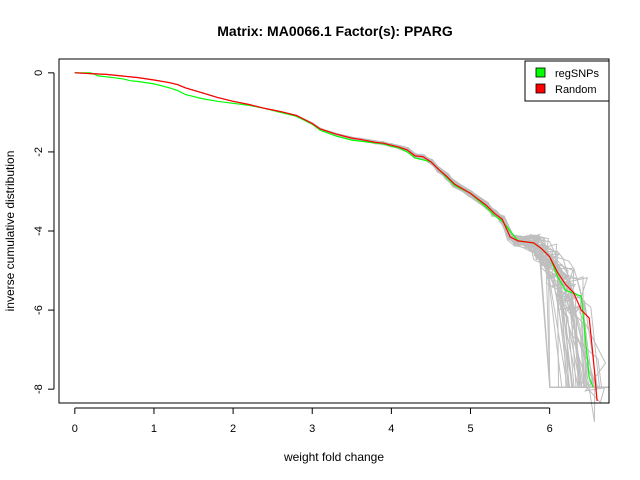 This screenshot has width=640, height=480. Describe the element at coordinates (312, 421) in the screenshot. I see `x-axis: 0 1 2 3 4 5 6` at that location.